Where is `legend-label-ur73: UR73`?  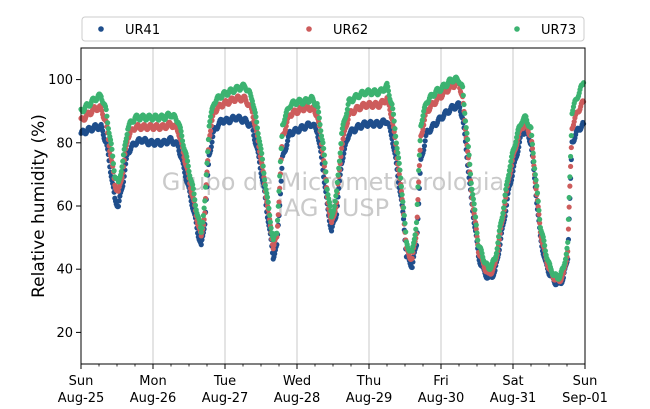
legend-label-ur73: UR73 is located at coordinates (558, 30).